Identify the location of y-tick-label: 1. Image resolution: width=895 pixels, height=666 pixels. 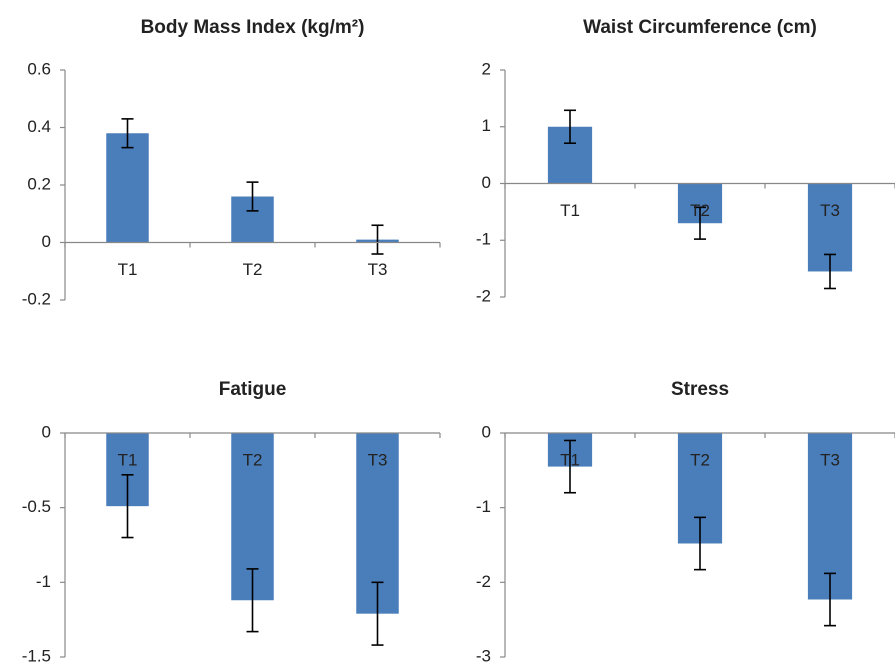
(486, 125).